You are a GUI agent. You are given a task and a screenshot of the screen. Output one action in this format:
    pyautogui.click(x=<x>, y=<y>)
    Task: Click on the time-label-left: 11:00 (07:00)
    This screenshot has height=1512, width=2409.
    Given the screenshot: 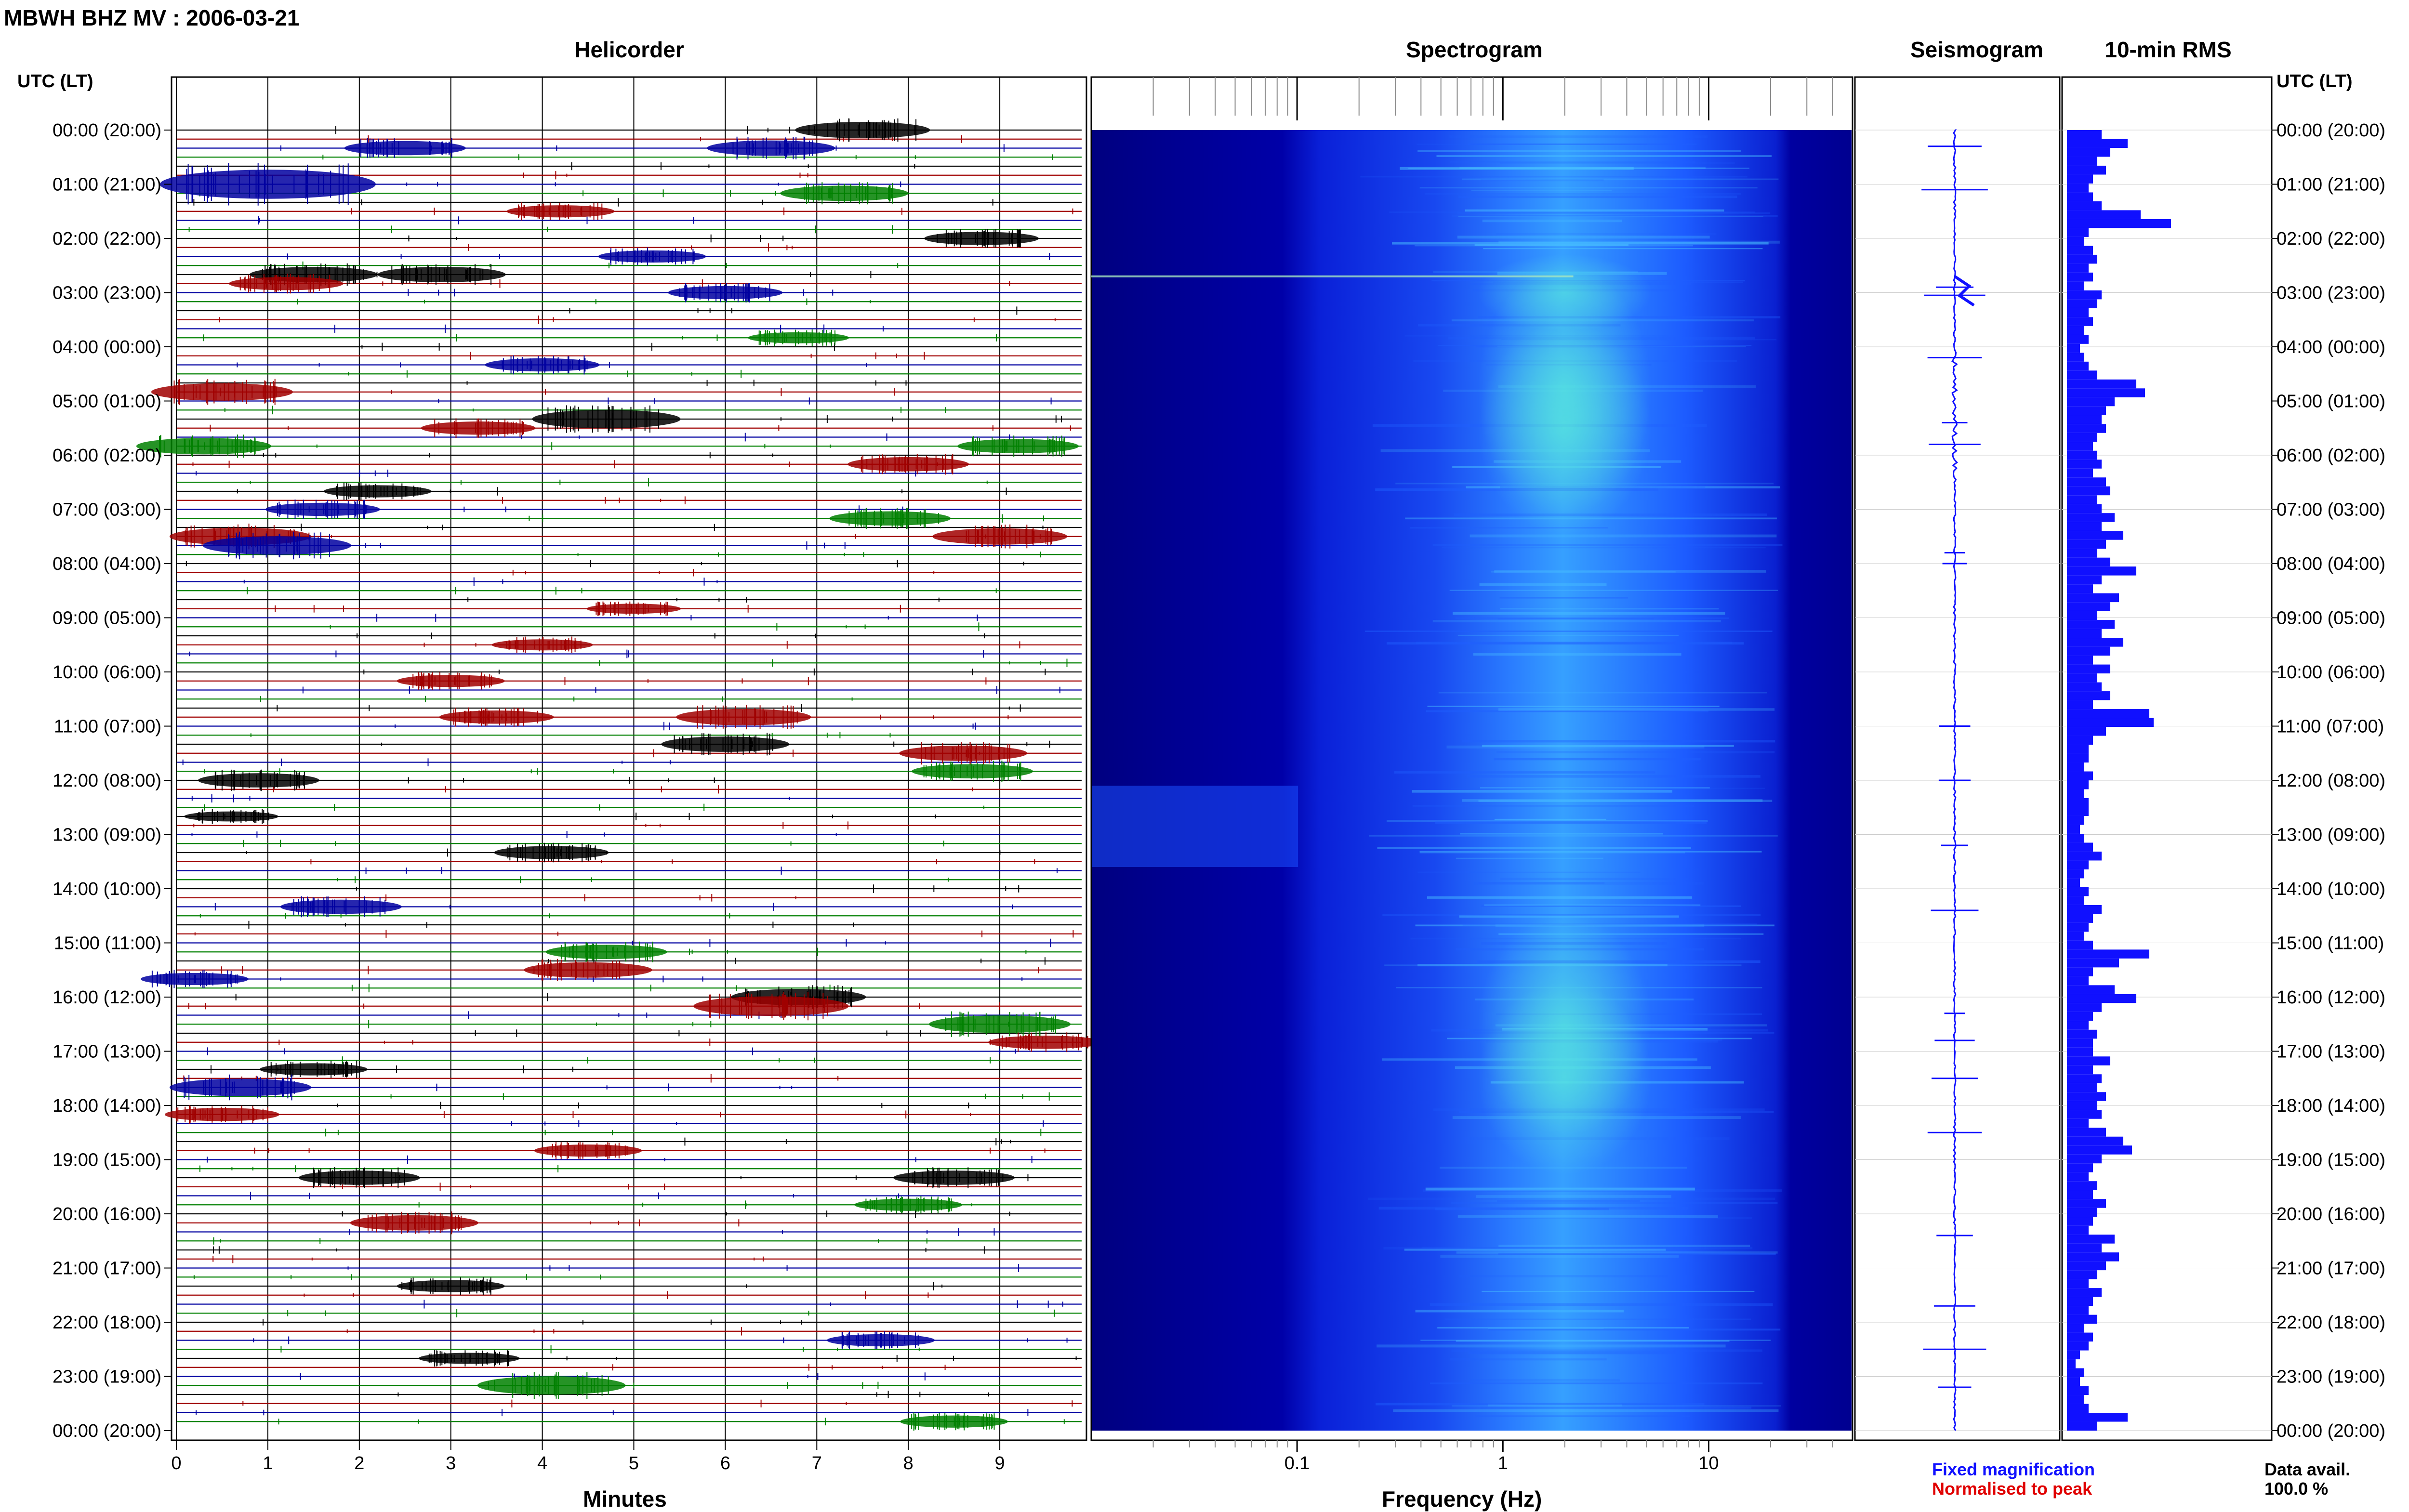 What is the action you would take?
    pyautogui.click(x=107, y=727)
    